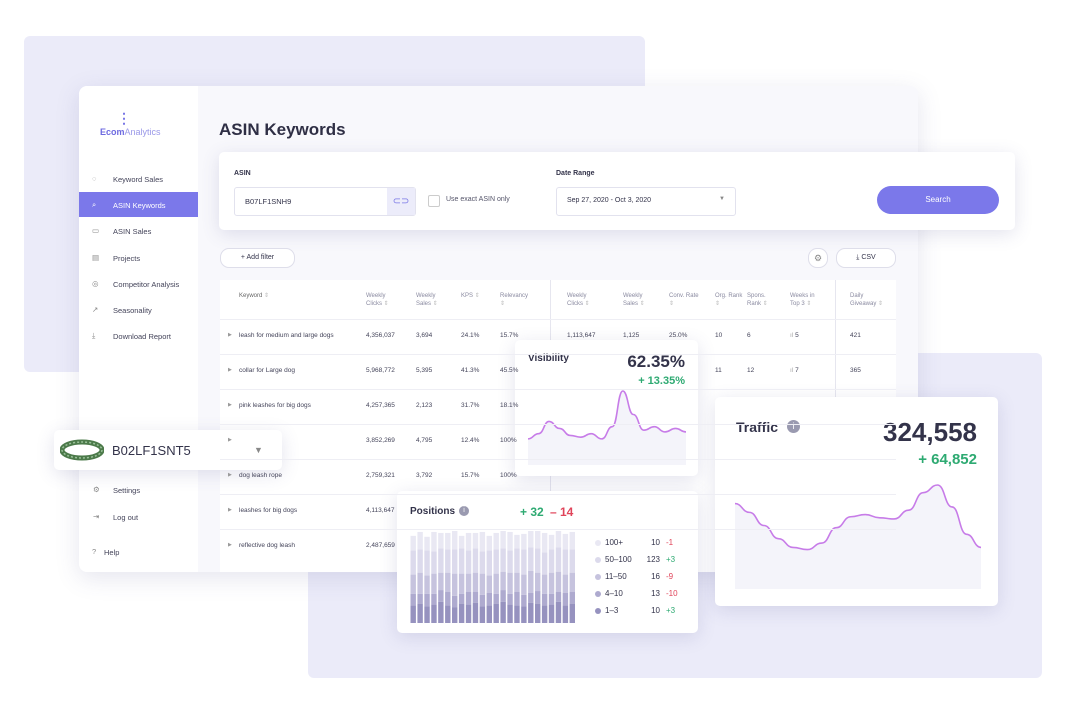  What do you see at coordinates (670, 576) in the screenshot?
I see `legend-change: -9` at bounding box center [670, 576].